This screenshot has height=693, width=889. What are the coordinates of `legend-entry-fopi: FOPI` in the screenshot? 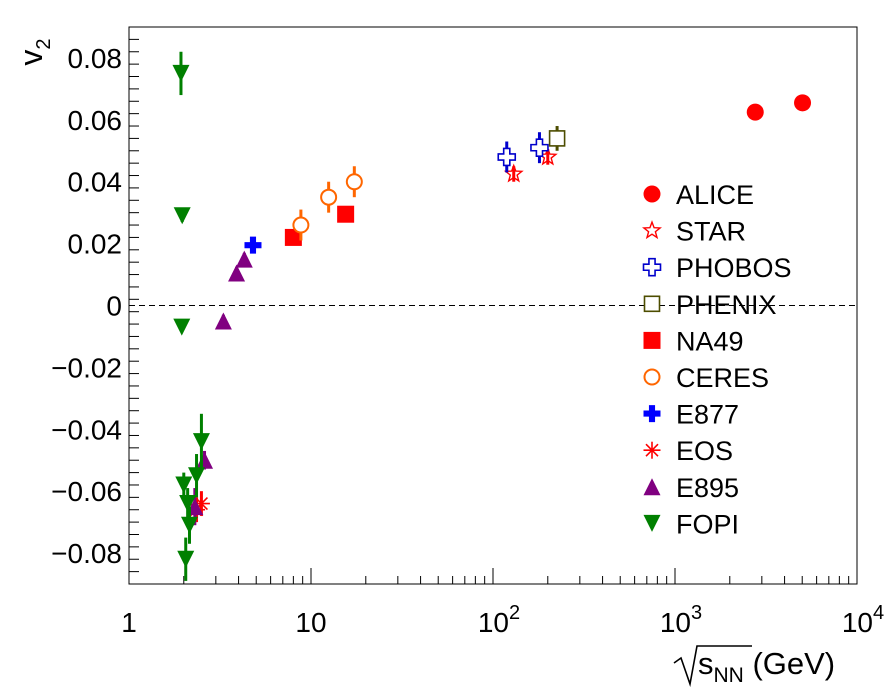 It's located at (691, 524).